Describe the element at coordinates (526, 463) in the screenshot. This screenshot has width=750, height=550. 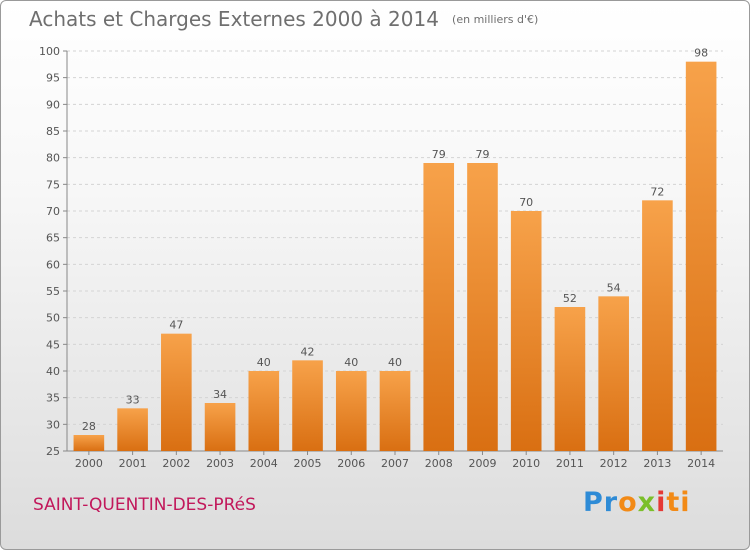
I see `x-tick-label: 2010` at that location.